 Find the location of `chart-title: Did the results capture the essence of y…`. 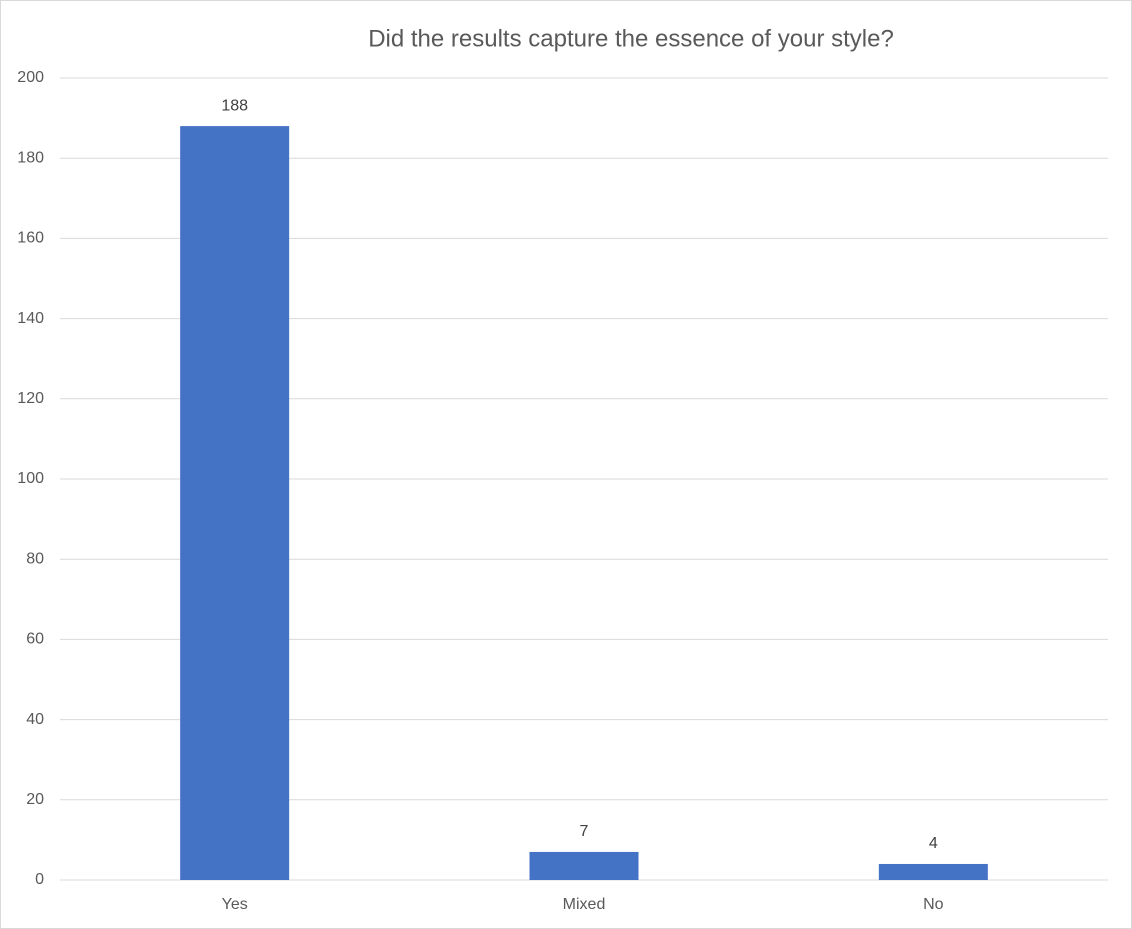

chart-title: Did the results capture the essence of y… is located at coordinates (631, 38).